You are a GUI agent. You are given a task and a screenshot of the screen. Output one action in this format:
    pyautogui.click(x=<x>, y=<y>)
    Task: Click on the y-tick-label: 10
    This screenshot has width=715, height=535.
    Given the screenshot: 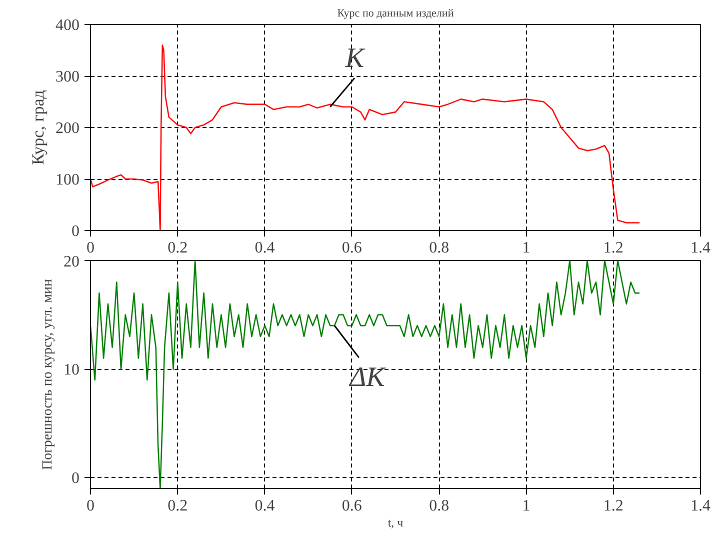 What is the action you would take?
    pyautogui.click(x=72, y=370)
    